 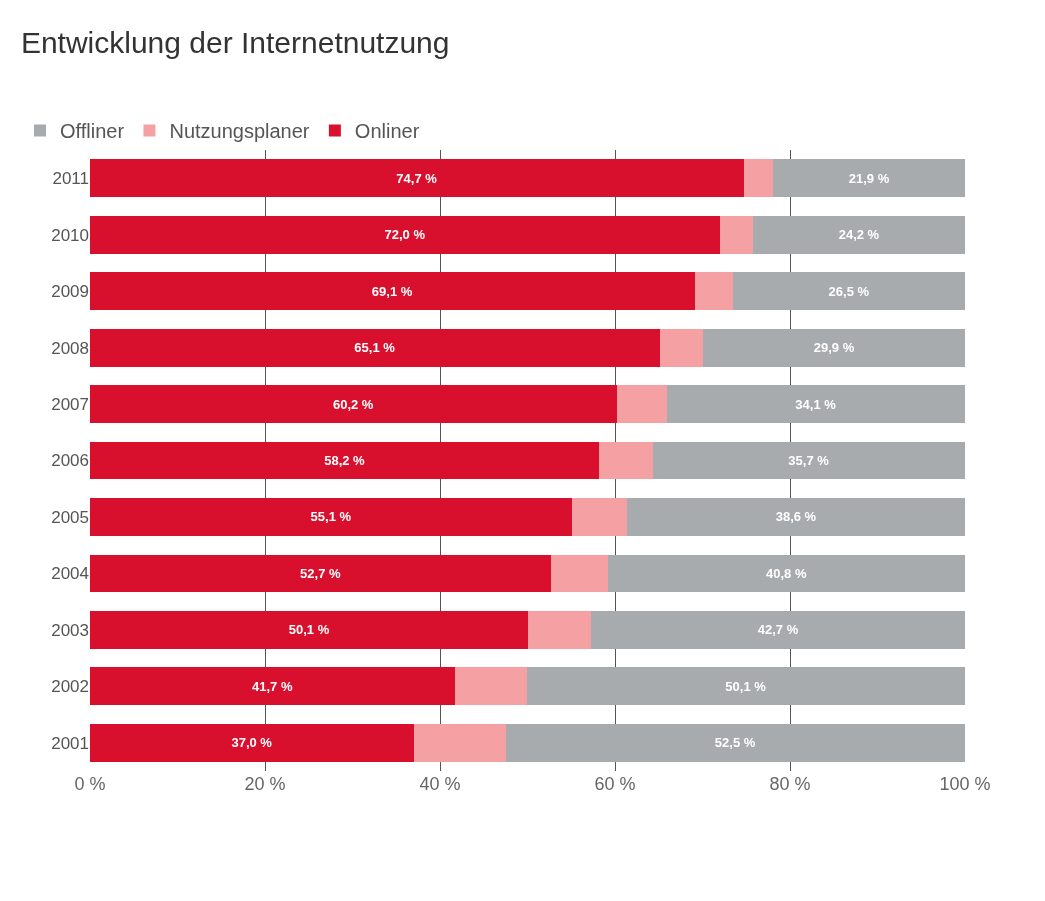 What do you see at coordinates (965, 784) in the screenshot?
I see `x-tick-label: 100 %` at bounding box center [965, 784].